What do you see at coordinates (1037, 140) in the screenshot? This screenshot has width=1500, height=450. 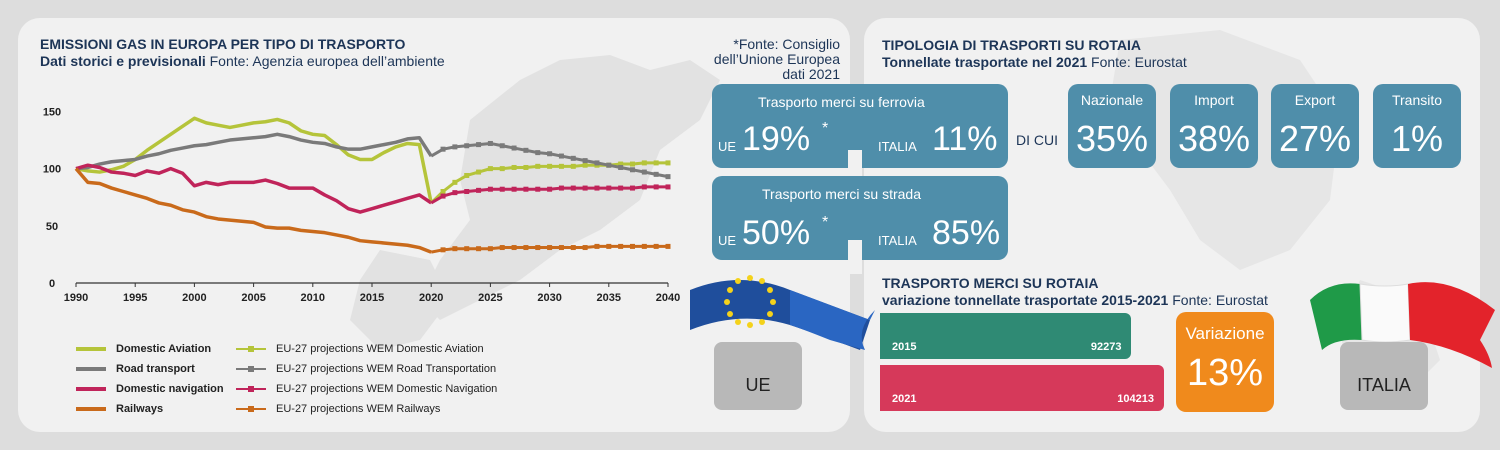 I see `di-cui-label: DI CUI` at bounding box center [1037, 140].